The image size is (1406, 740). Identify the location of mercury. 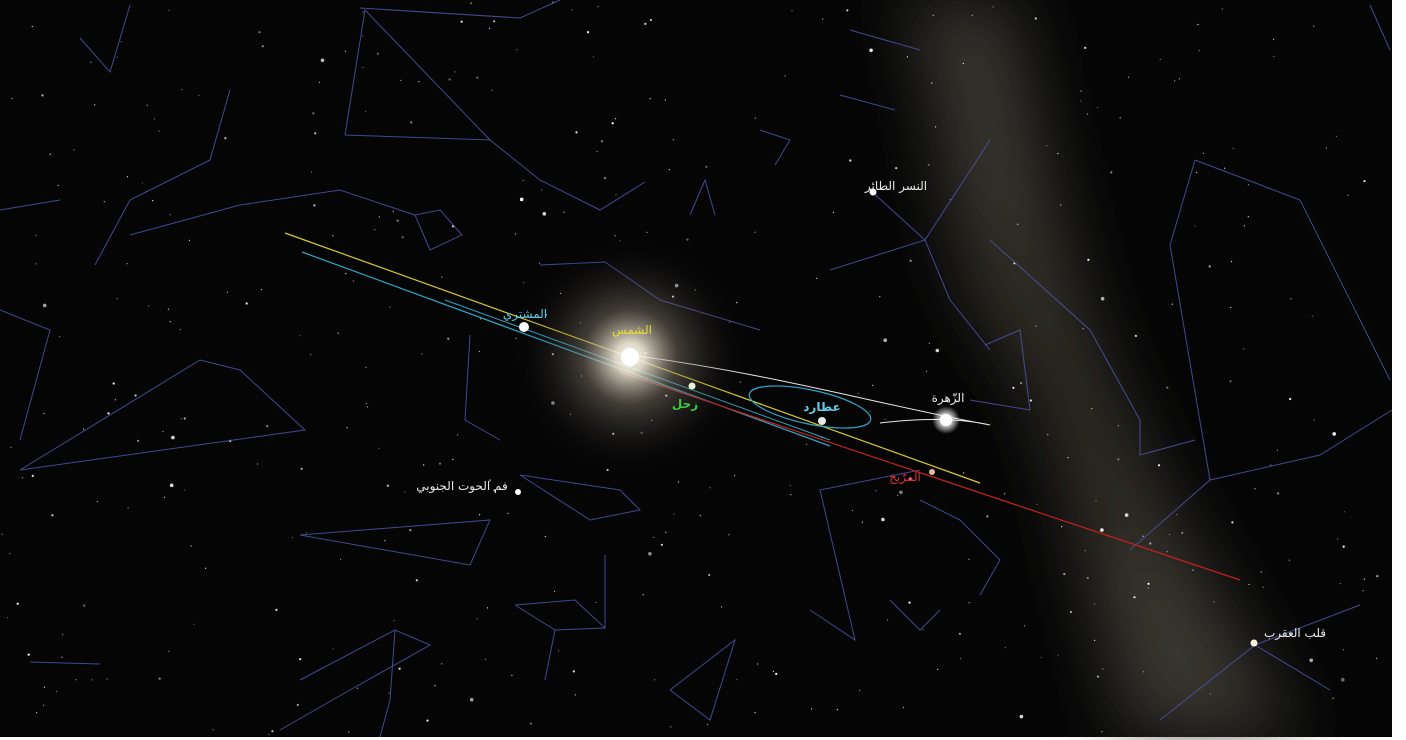
(822, 421).